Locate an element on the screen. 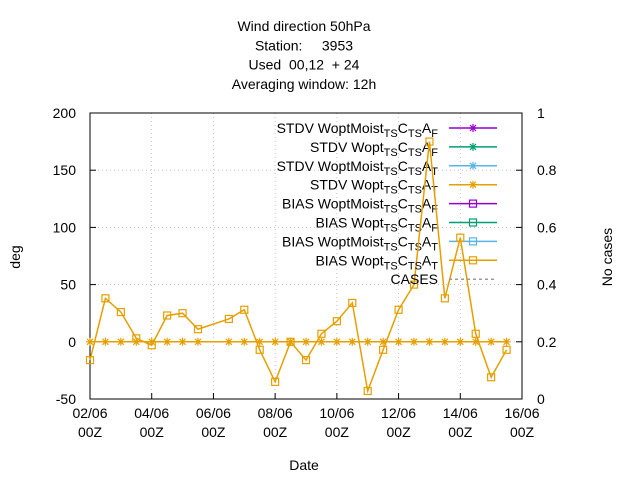 The width and height of the screenshot is (640, 480). x-tick-label: 06/06 00Z is located at coordinates (213, 422).